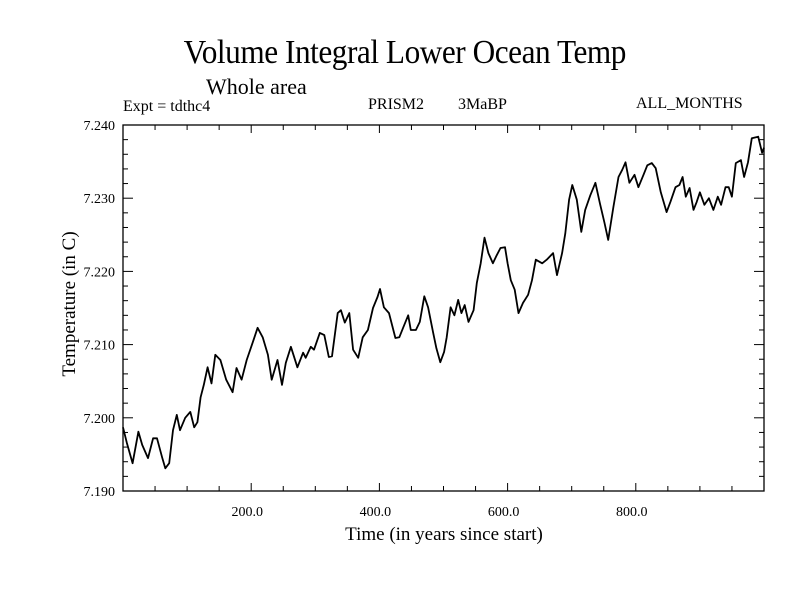 The image size is (800, 600). Describe the element at coordinates (100, 272) in the screenshot. I see `y-tick-label: 7.220` at that location.